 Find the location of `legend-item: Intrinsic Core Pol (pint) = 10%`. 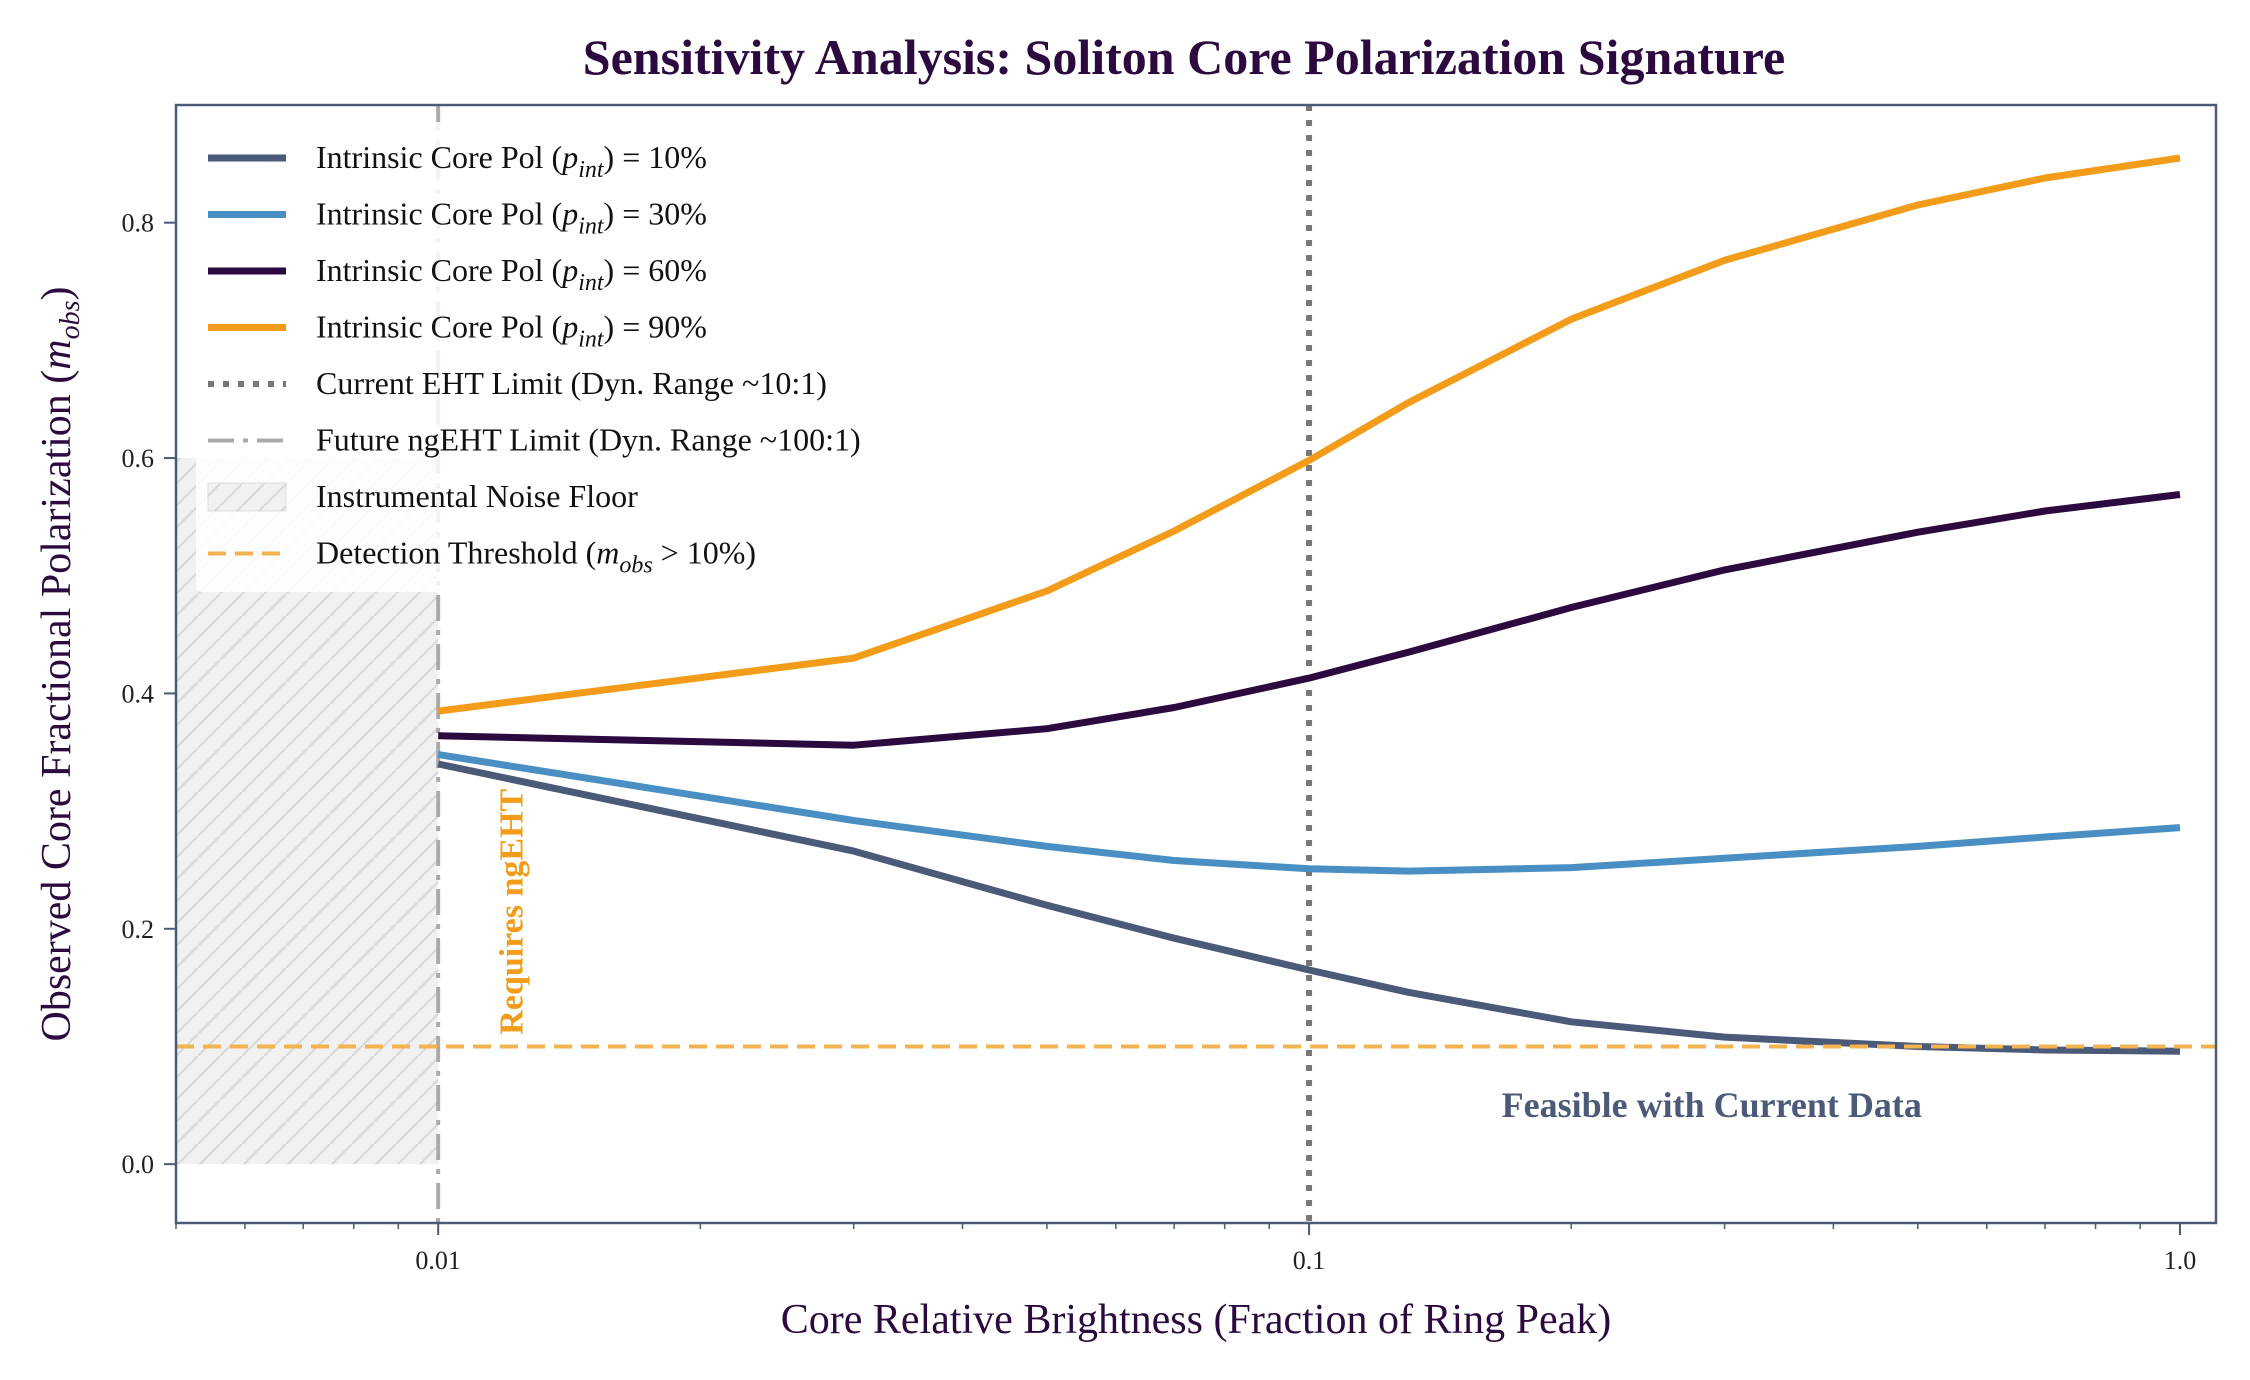

legend-item: Intrinsic Core Pol (pint) = 10% is located at coordinates (457, 161).